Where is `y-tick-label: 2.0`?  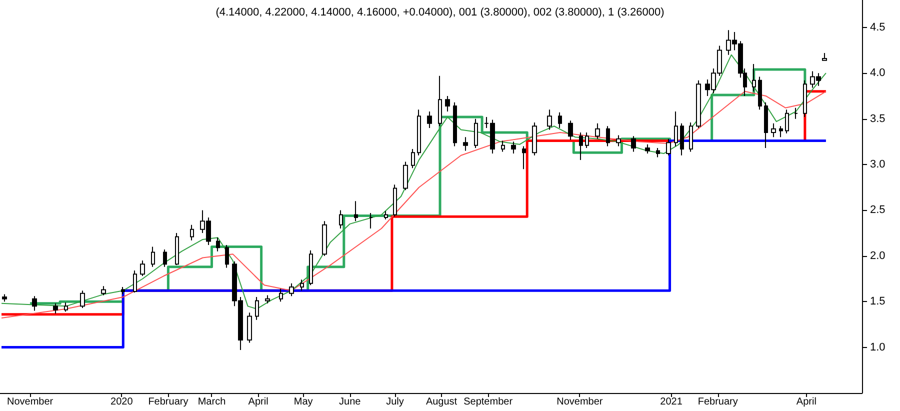 y-tick-label: 2.0 is located at coordinates (878, 256).